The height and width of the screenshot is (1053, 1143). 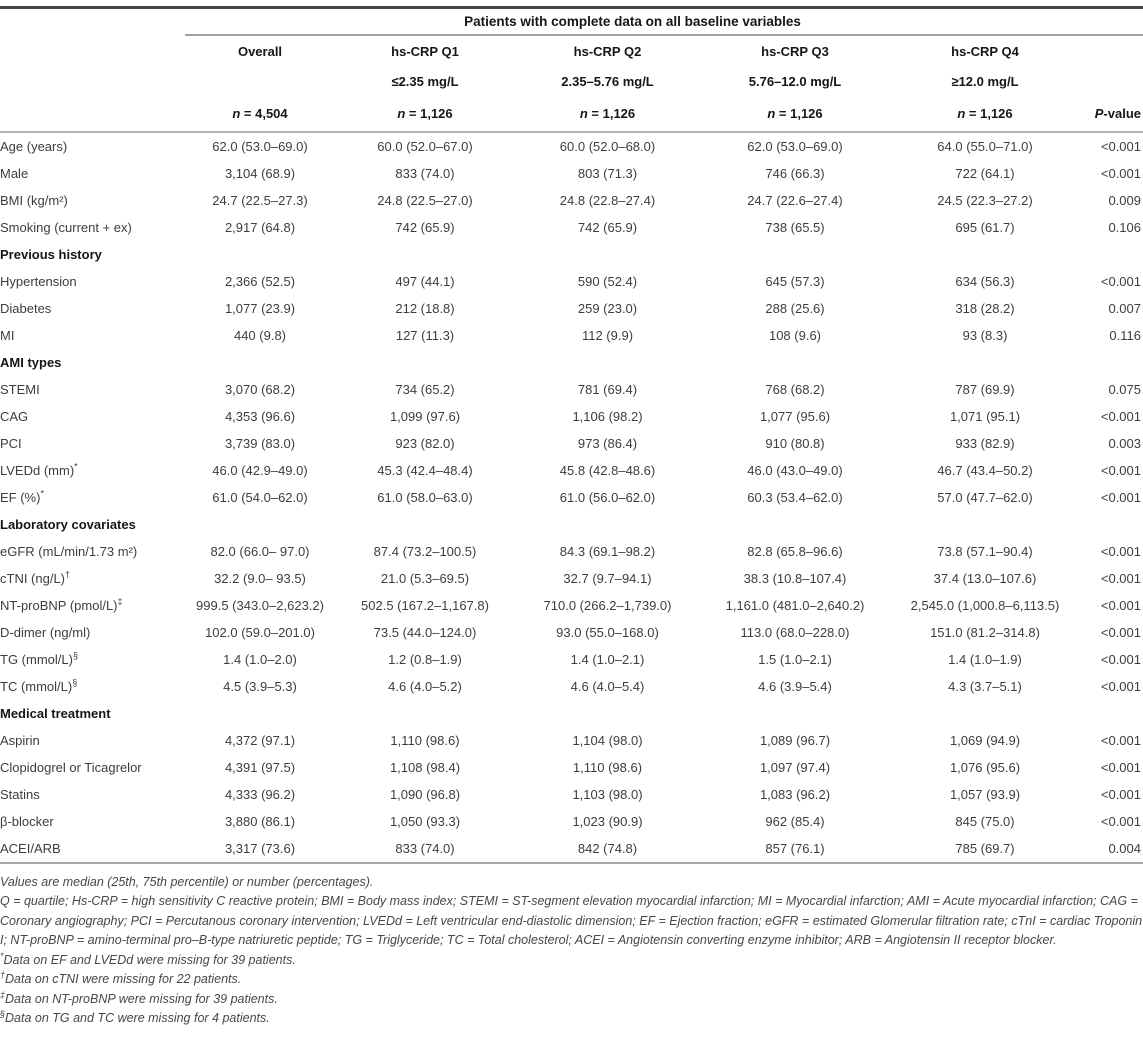 What do you see at coordinates (260, 200) in the screenshot?
I see `cell-value: 24.7 (22.5–27.3)` at bounding box center [260, 200].